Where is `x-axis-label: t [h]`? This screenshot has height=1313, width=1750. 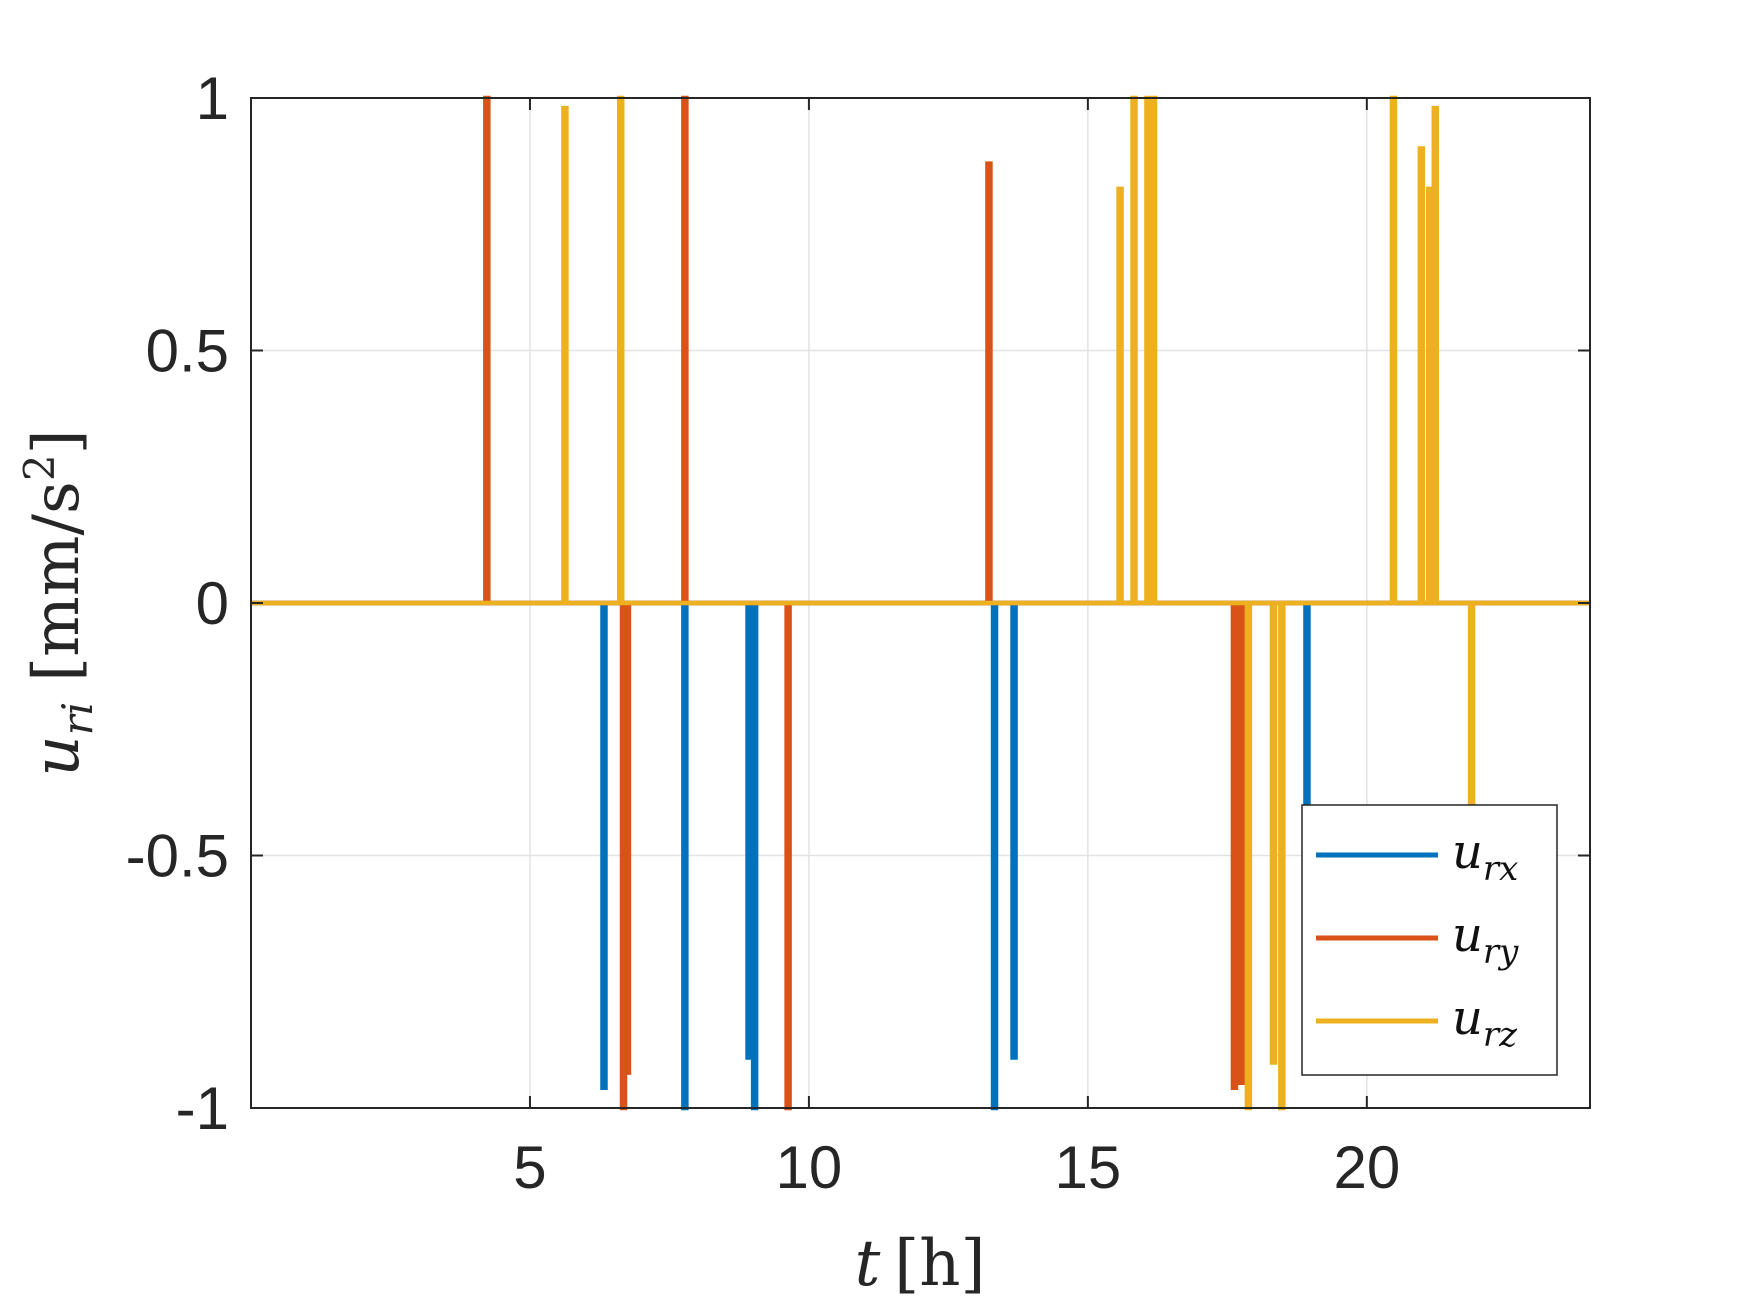 x-axis-label: t [h] is located at coordinates (920, 1264).